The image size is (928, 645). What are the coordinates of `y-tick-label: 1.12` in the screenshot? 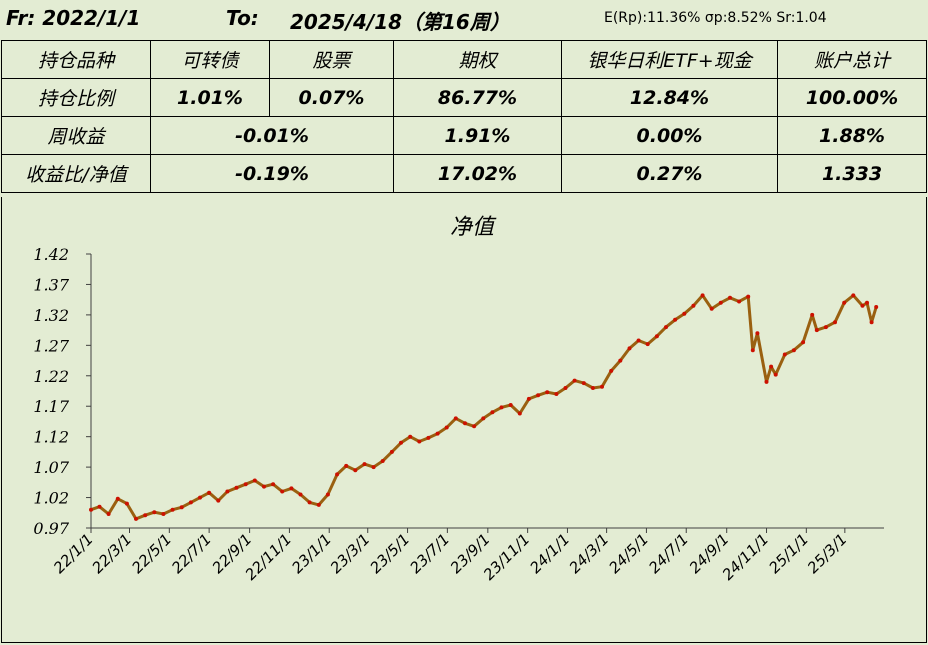 It's located at (51, 437).